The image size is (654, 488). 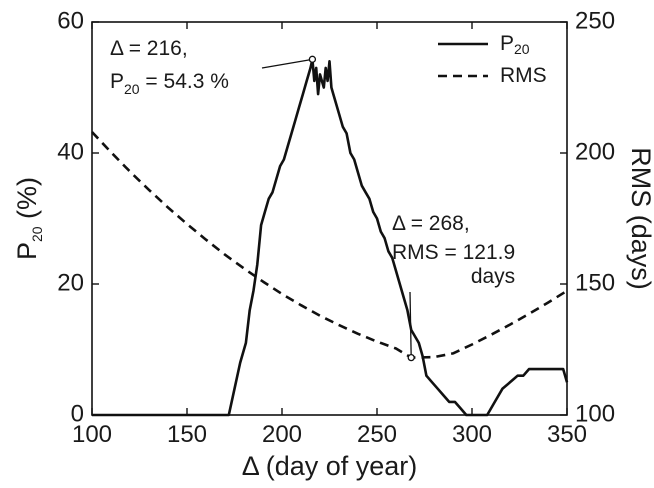 What do you see at coordinates (595, 413) in the screenshot?
I see `y-right-tick-label: 100` at bounding box center [595, 413].